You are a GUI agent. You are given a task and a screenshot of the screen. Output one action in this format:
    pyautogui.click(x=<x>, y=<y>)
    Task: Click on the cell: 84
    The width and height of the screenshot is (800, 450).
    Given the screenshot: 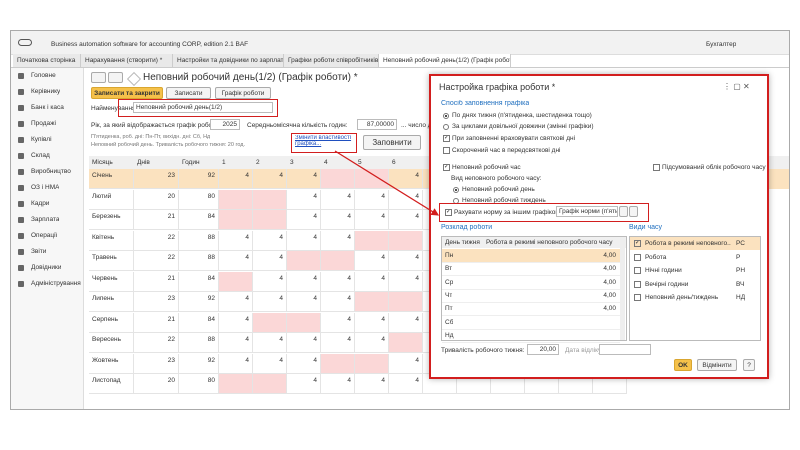 What is the action you would take?
    pyautogui.click(x=199, y=281)
    